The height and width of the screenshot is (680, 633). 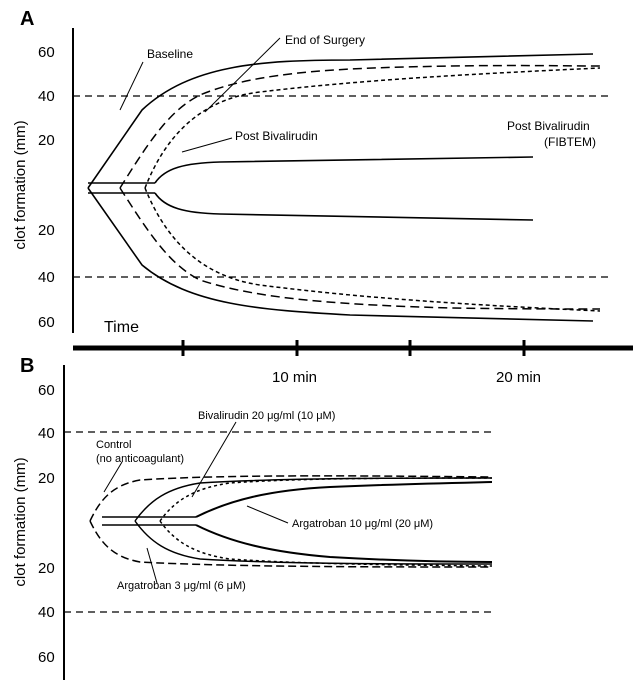 I want to click on panel-b-argatroban-10-curve-top, so click(x=344, y=499).